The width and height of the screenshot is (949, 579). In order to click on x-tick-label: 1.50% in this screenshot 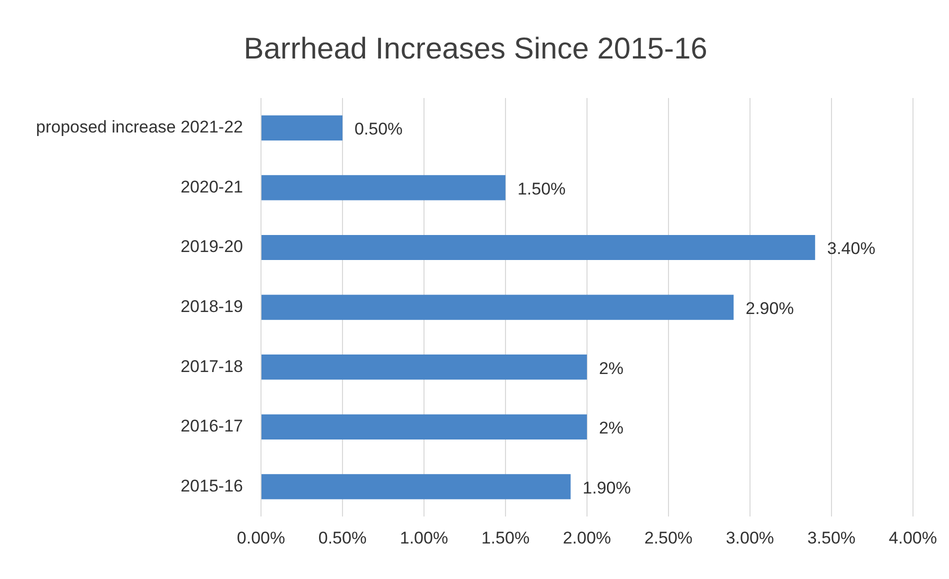, I will do `click(505, 538)`.